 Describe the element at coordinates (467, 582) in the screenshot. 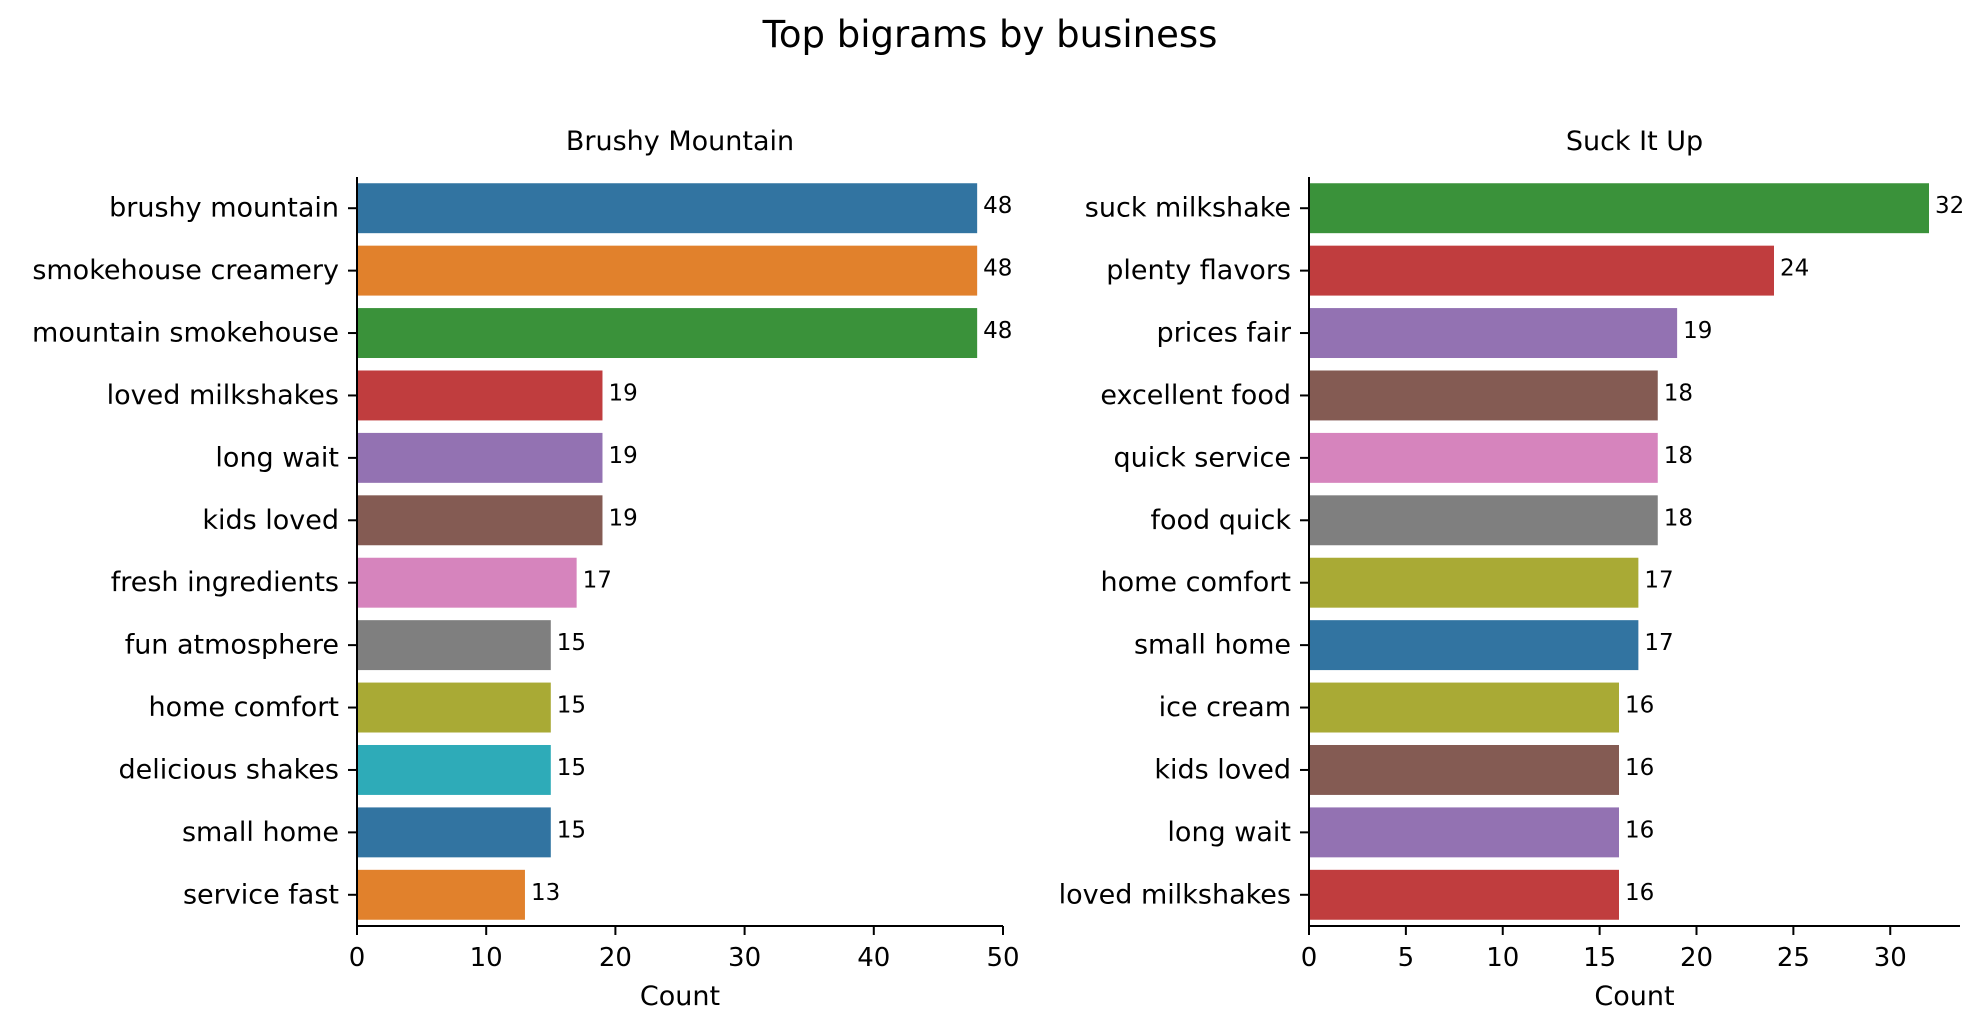

I see `bar-fresh-ingredients` at that location.